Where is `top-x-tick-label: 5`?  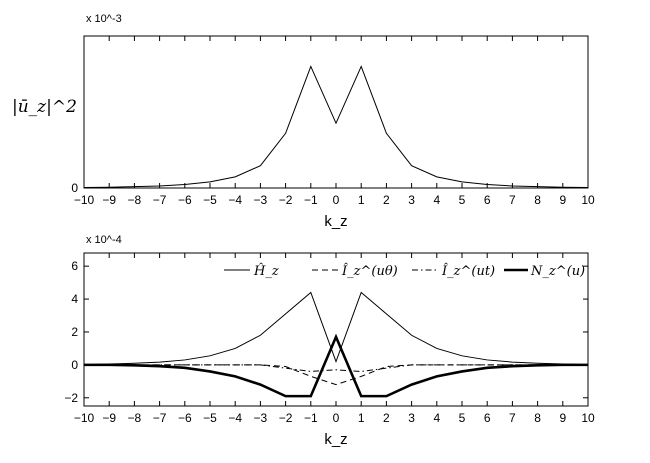 top-x-tick-label: 5 is located at coordinates (462, 200).